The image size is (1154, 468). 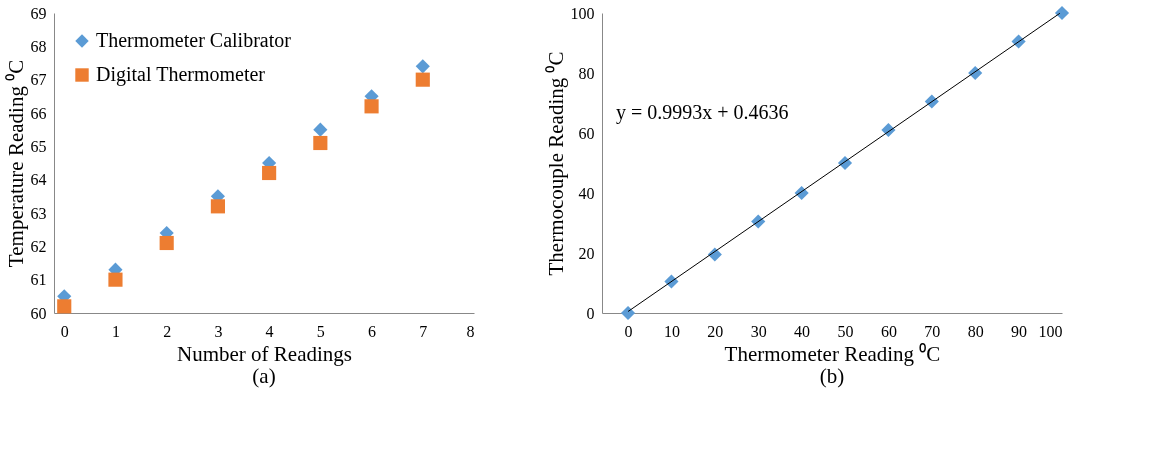 What do you see at coordinates (715, 331) in the screenshot?
I see `x-tick-label: 20` at bounding box center [715, 331].